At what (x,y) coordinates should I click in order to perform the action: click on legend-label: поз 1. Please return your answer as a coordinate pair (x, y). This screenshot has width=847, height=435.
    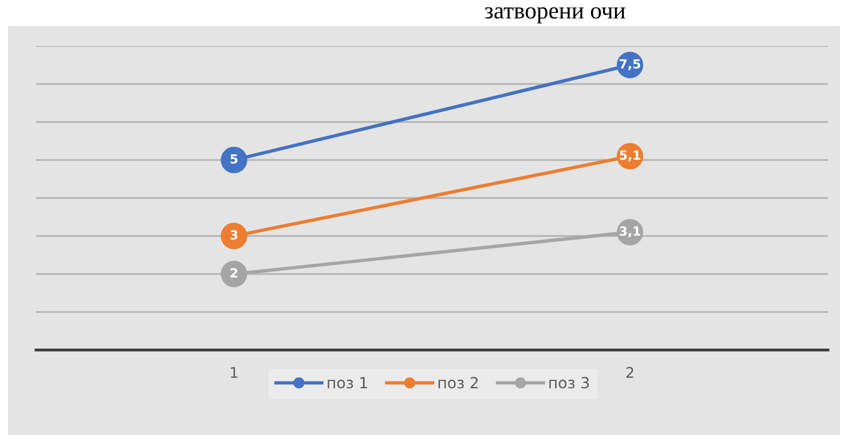
    Looking at the image, I should click on (348, 382).